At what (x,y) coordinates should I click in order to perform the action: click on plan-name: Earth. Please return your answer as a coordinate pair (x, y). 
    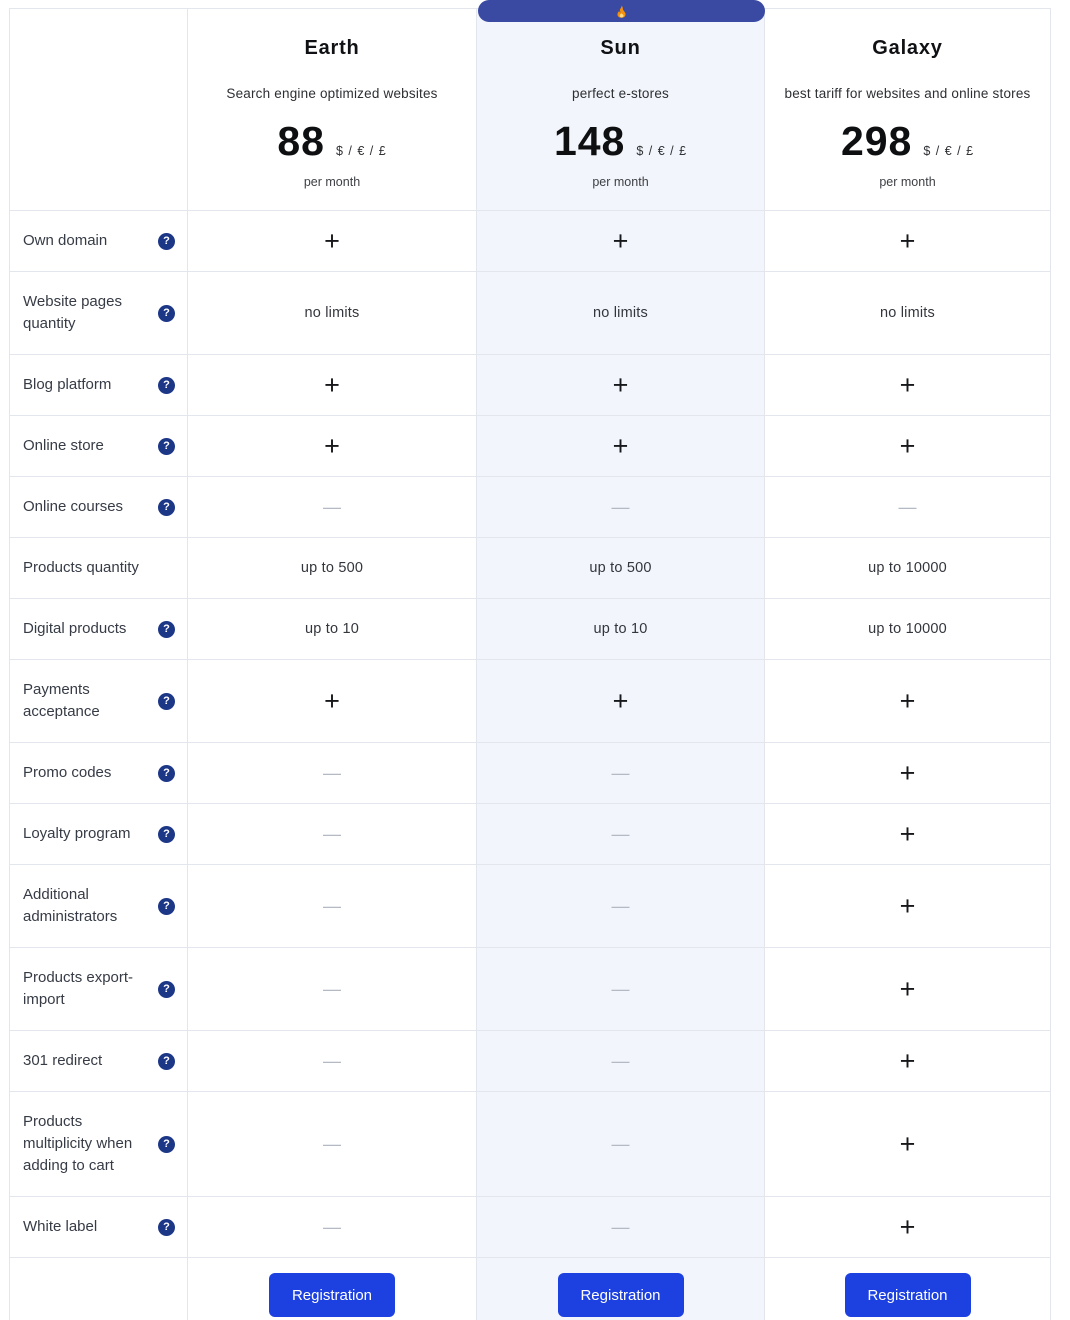
    Looking at the image, I should click on (332, 48).